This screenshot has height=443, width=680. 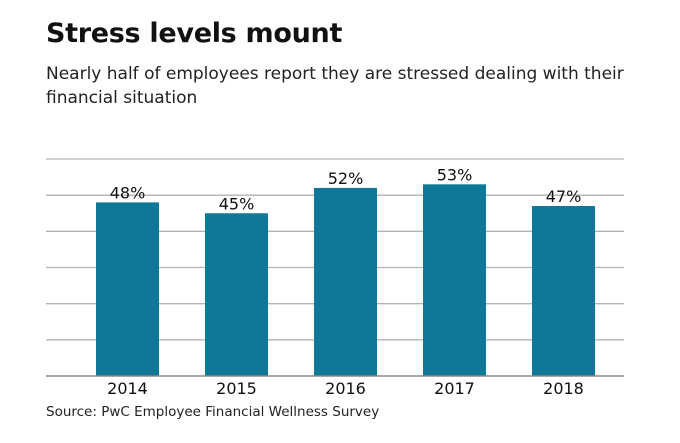 What do you see at coordinates (455, 174) in the screenshot?
I see `data-label-2017: 53%` at bounding box center [455, 174].